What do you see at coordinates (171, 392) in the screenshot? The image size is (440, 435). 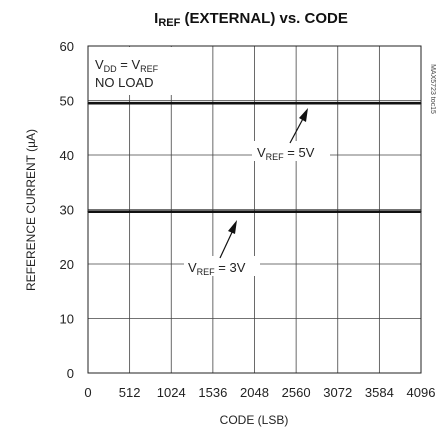 I see `x-tick-label: 1024` at bounding box center [171, 392].